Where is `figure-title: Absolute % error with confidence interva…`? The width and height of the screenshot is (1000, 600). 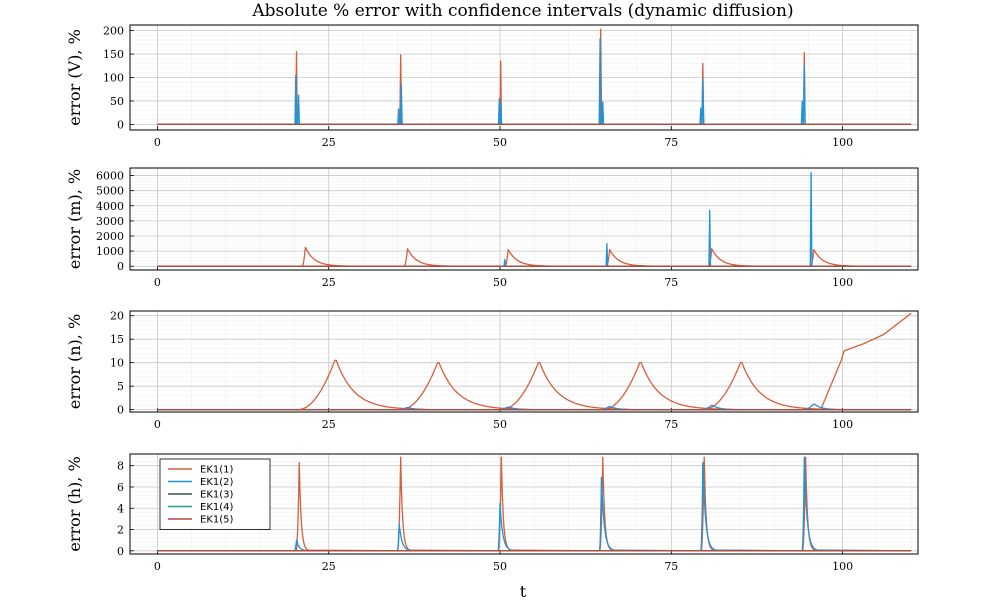 figure-title: Absolute % error with confidence interva… is located at coordinates (522, 11).